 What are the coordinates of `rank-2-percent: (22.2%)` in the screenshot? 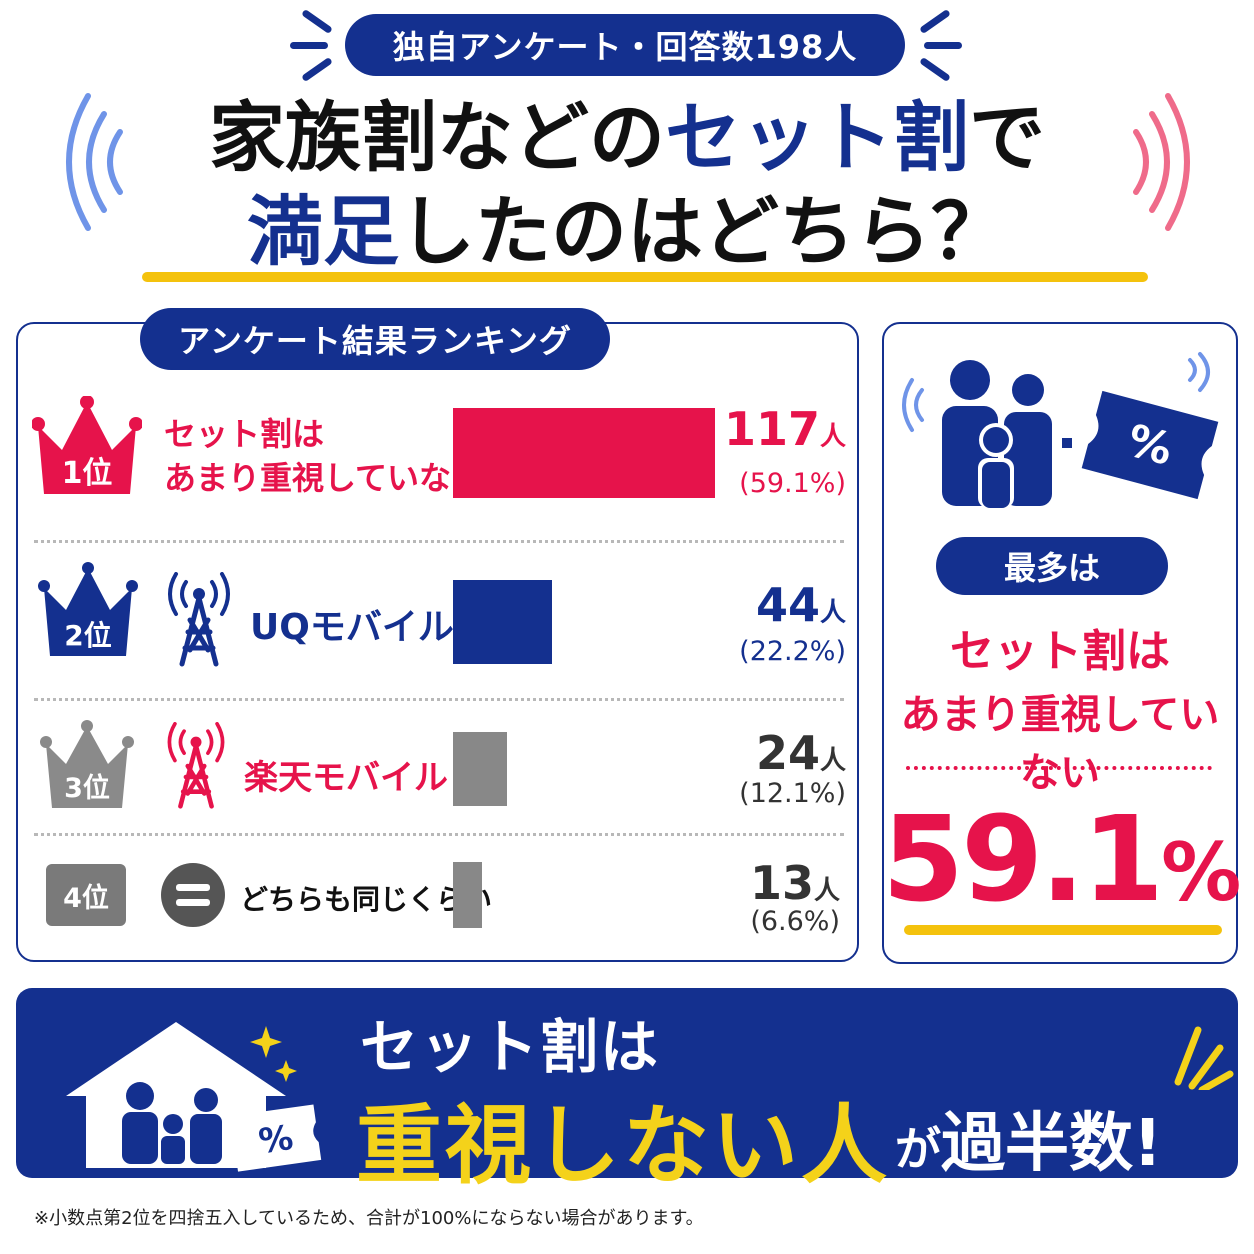 It's located at (792, 651).